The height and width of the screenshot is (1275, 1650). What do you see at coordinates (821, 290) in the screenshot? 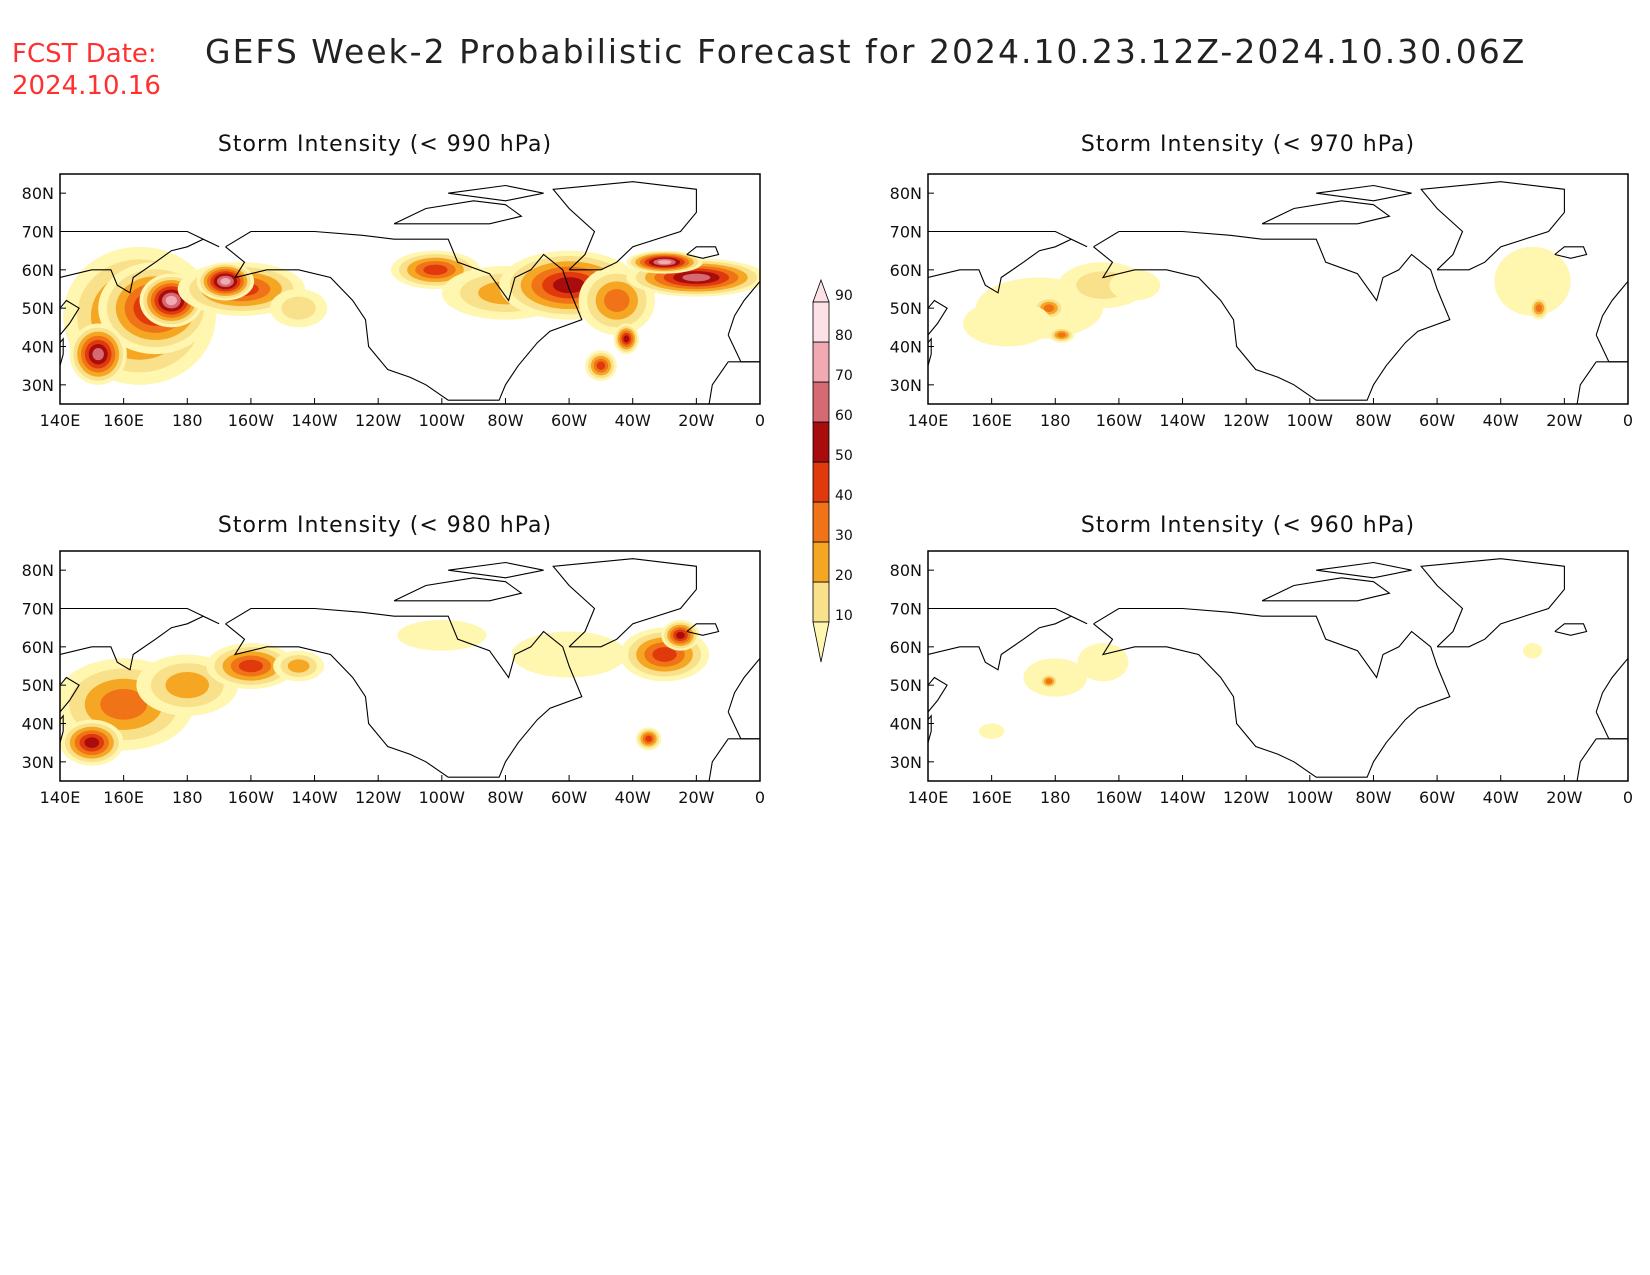
I see `colorbar-triangle-top` at bounding box center [821, 290].